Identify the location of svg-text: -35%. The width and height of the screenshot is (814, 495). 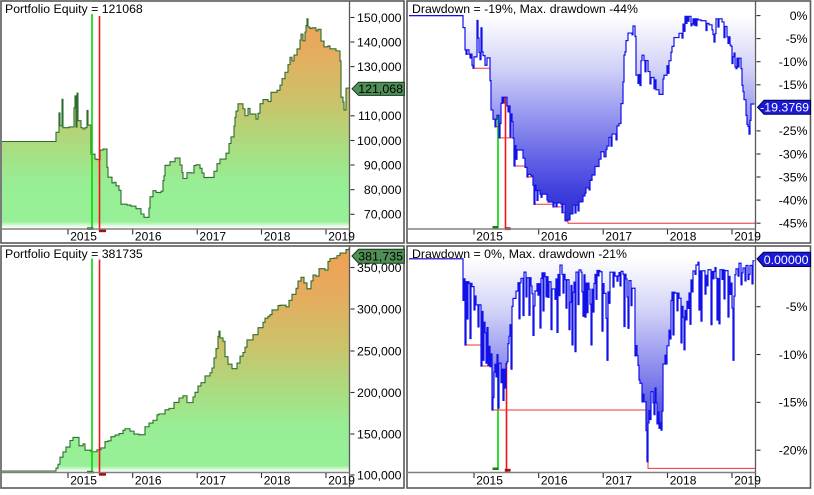
(793, 177).